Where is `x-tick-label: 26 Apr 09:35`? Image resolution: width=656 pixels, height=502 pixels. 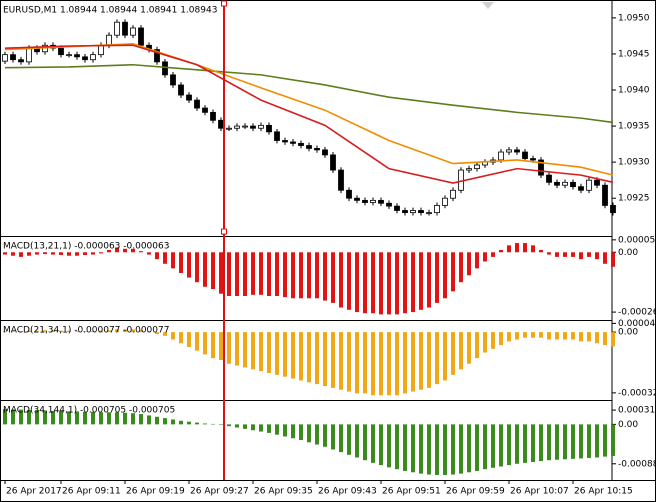 x-tick-label: 26 Apr 09:35 is located at coordinates (283, 492).